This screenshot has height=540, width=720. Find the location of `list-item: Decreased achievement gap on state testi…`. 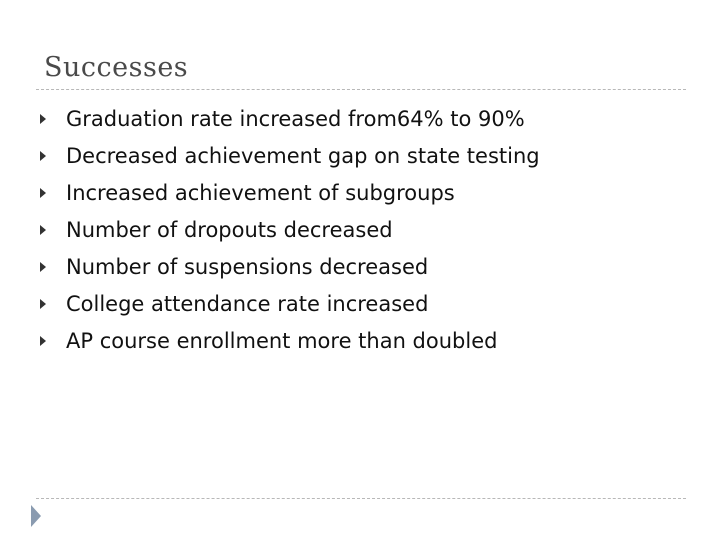

list-item: Decreased achievement gap on state testi… is located at coordinates (290, 155).